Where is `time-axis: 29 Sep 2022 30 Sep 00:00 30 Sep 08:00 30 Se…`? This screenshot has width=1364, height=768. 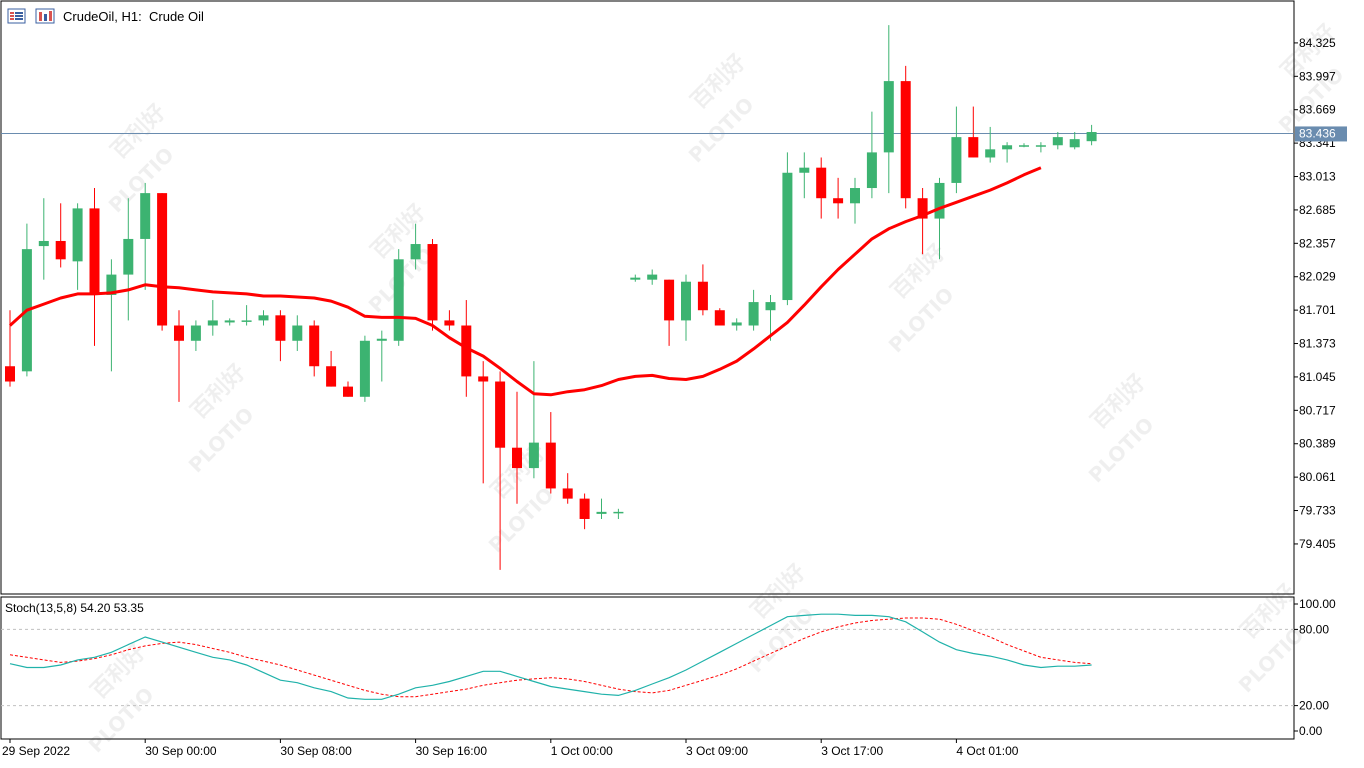 time-axis: 29 Sep 2022 30 Sep 00:00 30 Sep 08:00 30 Se… is located at coordinates (510, 748).